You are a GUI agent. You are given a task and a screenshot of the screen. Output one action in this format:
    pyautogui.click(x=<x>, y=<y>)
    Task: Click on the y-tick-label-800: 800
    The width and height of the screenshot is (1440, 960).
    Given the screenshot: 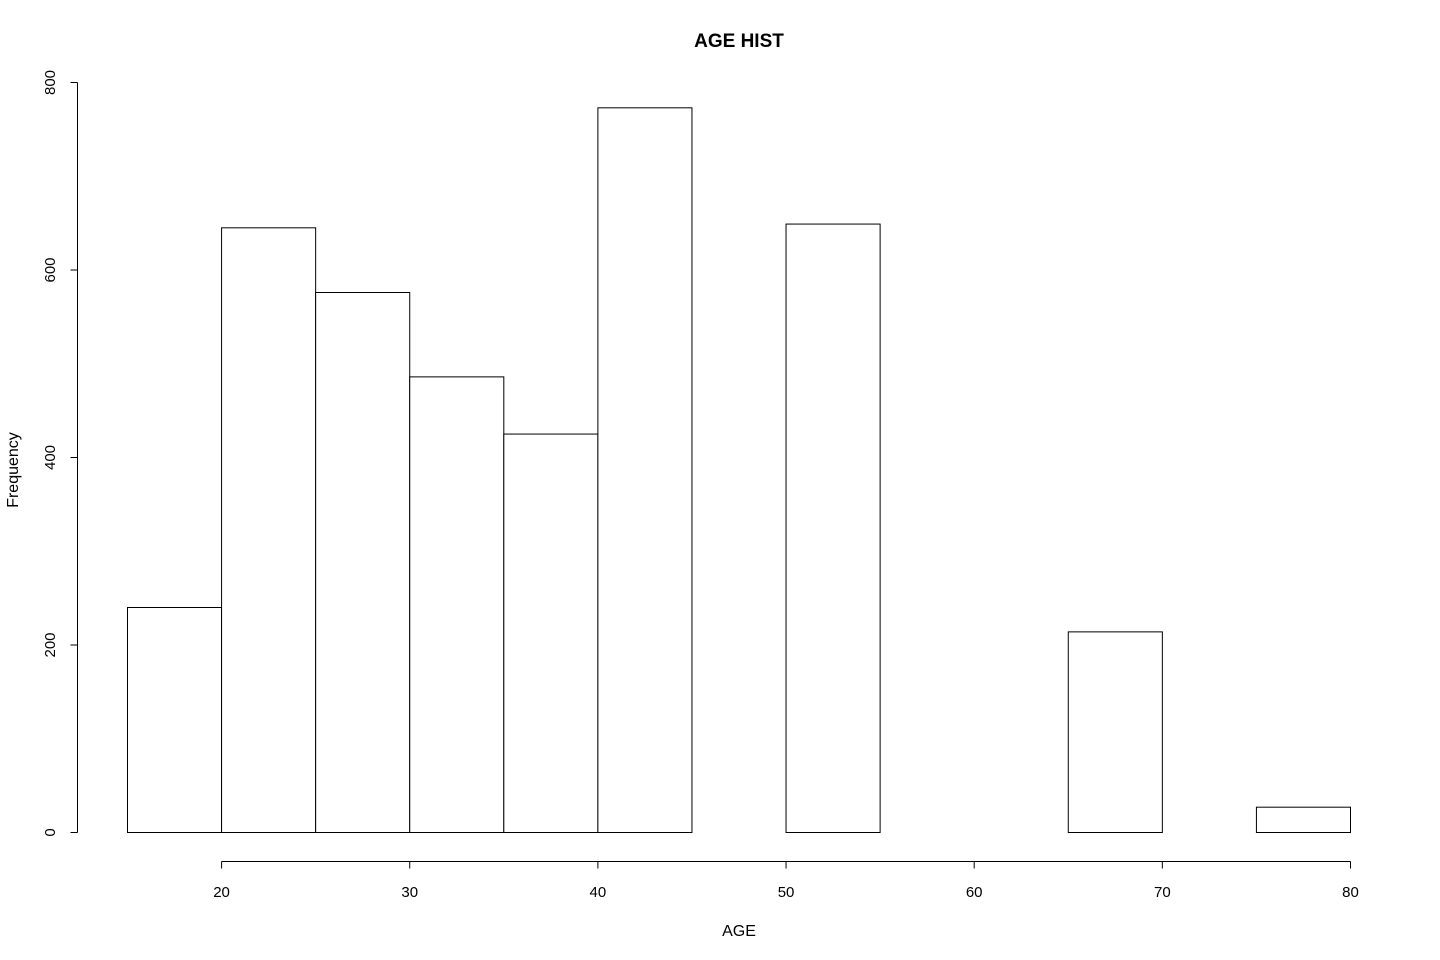 What is the action you would take?
    pyautogui.click(x=50, y=82)
    